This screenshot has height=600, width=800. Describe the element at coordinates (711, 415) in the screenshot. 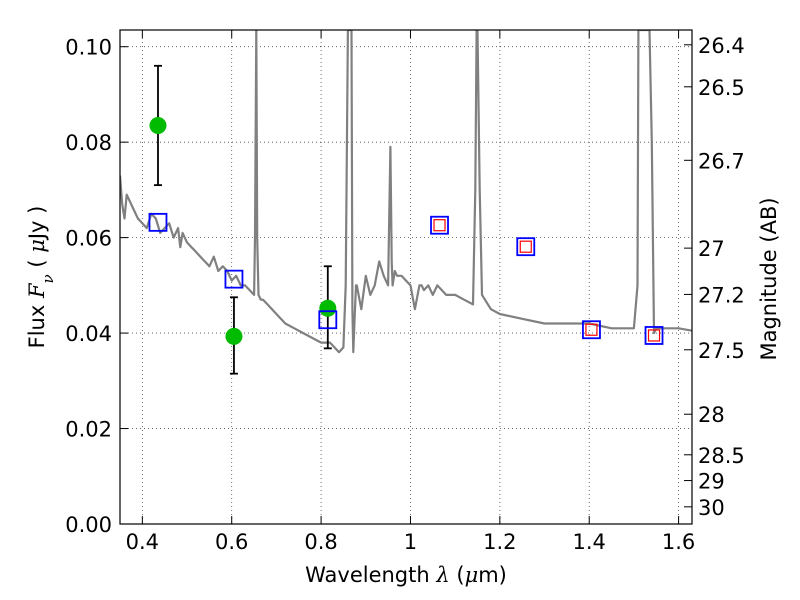

I see `y2-tick-label-6: 28` at that location.